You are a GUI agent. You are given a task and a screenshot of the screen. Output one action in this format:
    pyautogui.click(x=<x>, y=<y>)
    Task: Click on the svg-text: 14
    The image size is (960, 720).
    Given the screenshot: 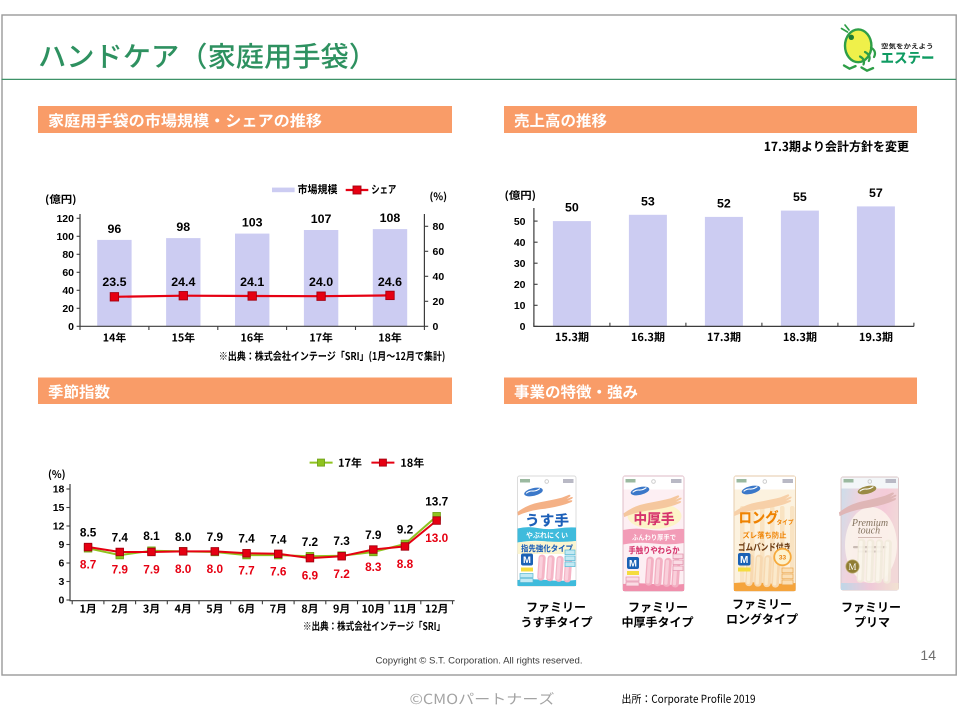 What is the action you would take?
    pyautogui.click(x=928, y=655)
    